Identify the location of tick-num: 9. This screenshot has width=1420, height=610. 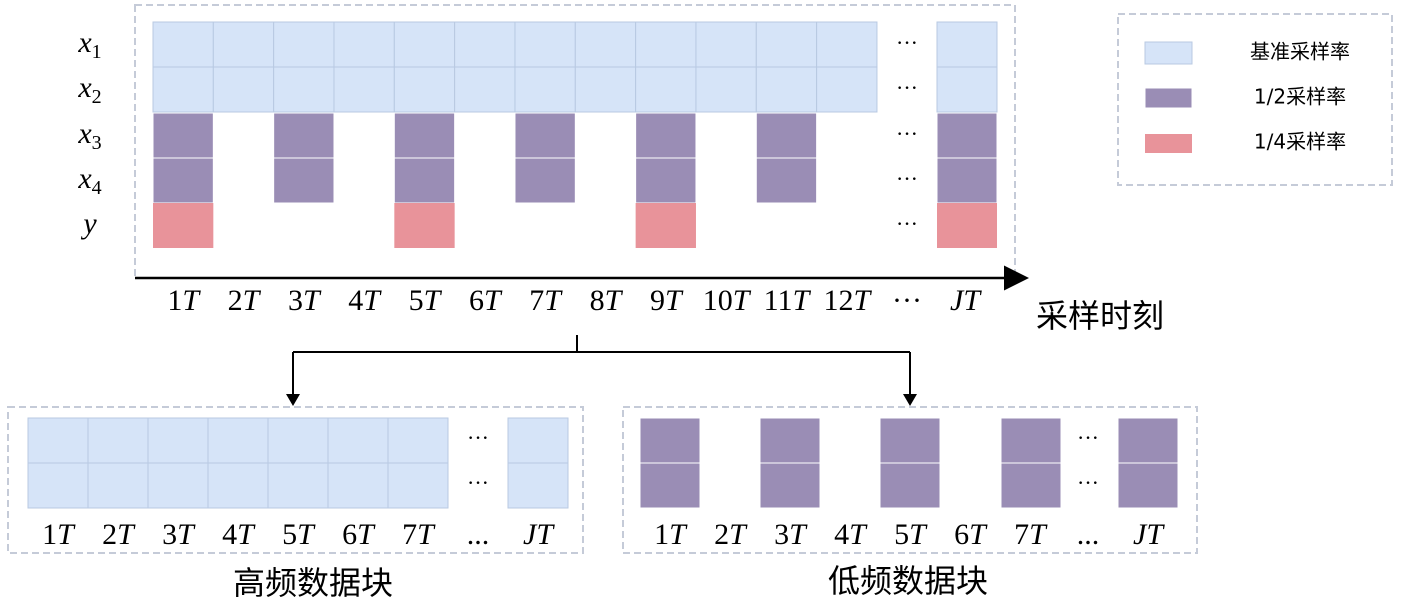
(657, 300).